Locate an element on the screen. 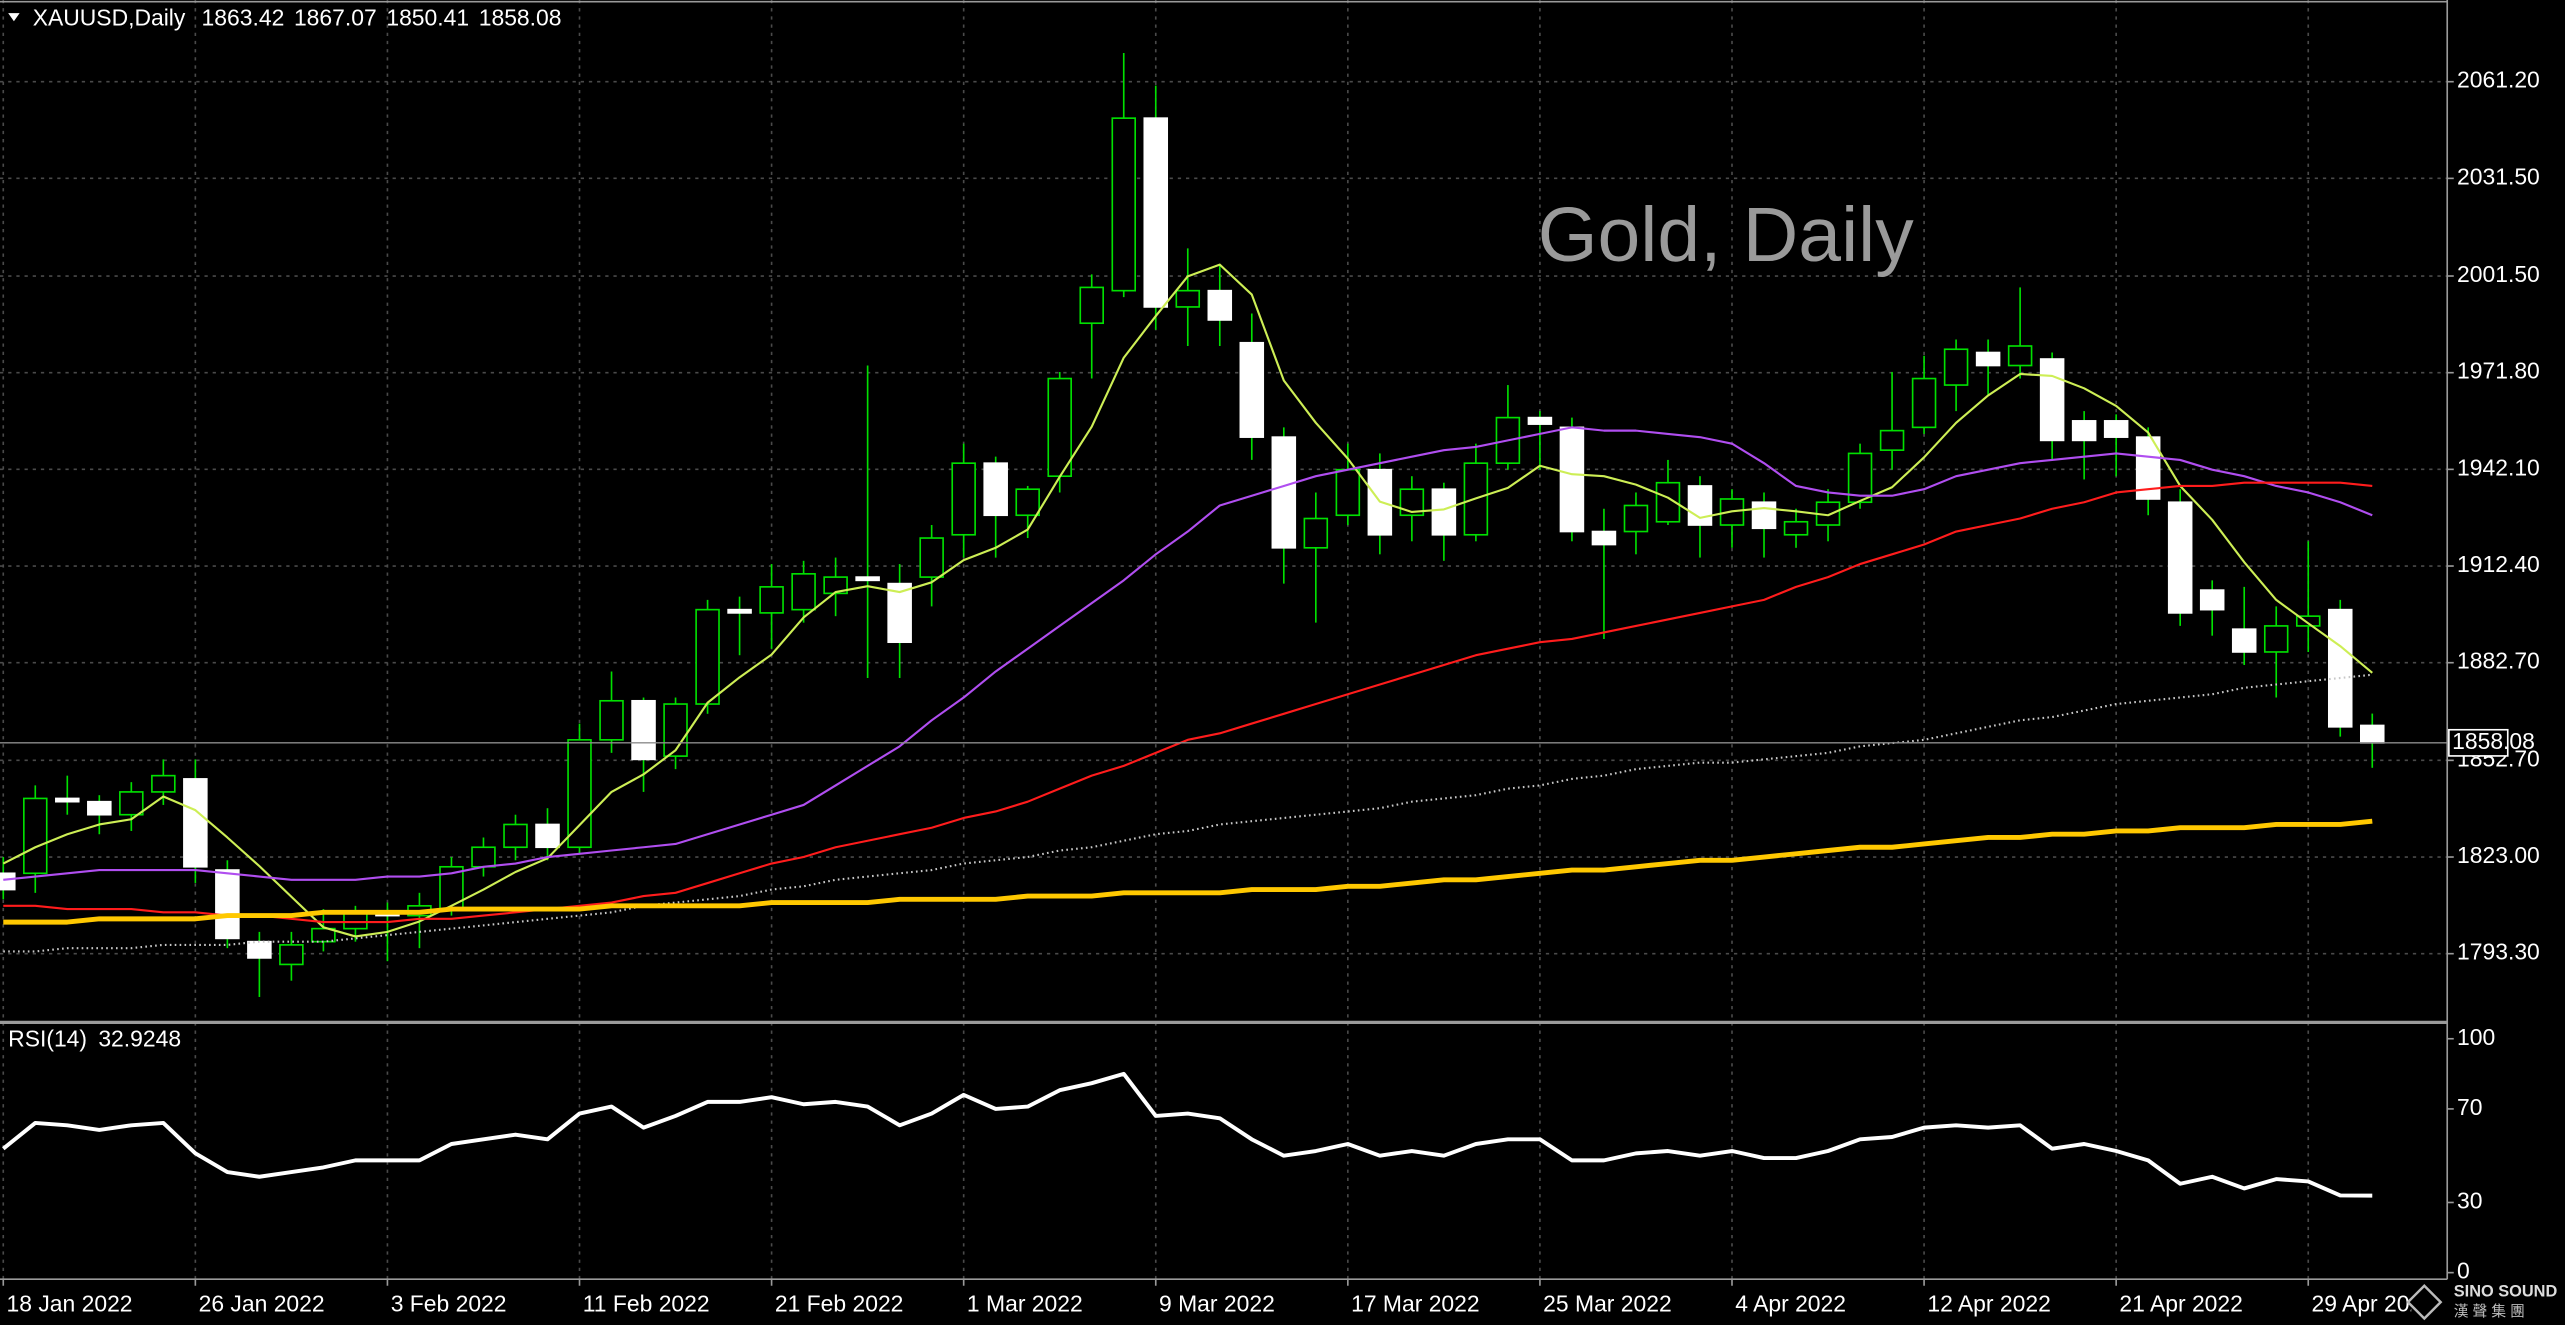 This screenshot has height=1325, width=2565. x-tick-label: 4 Apr 2022 is located at coordinates (1790, 1303).